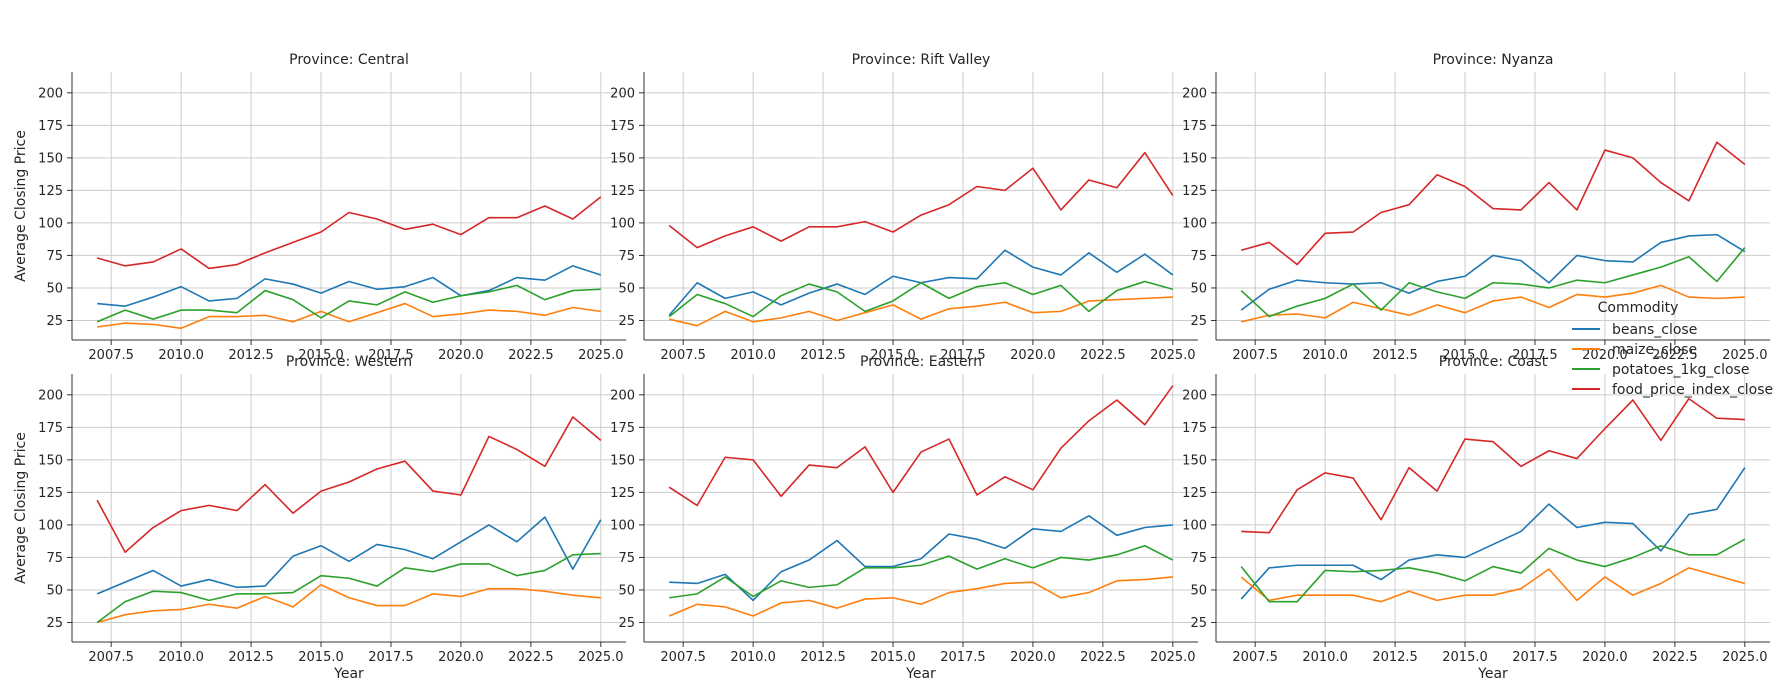 This screenshot has height=700, width=1785. I want to click on legend-label: maize_close, so click(1654, 350).